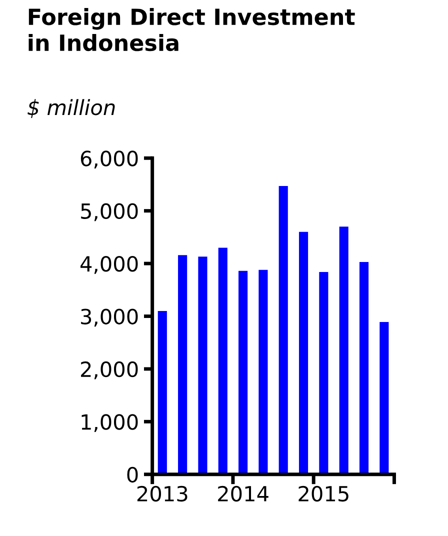 The width and height of the screenshot is (448, 536). I want to click on y-tick-label: 2,000, so click(109, 370).